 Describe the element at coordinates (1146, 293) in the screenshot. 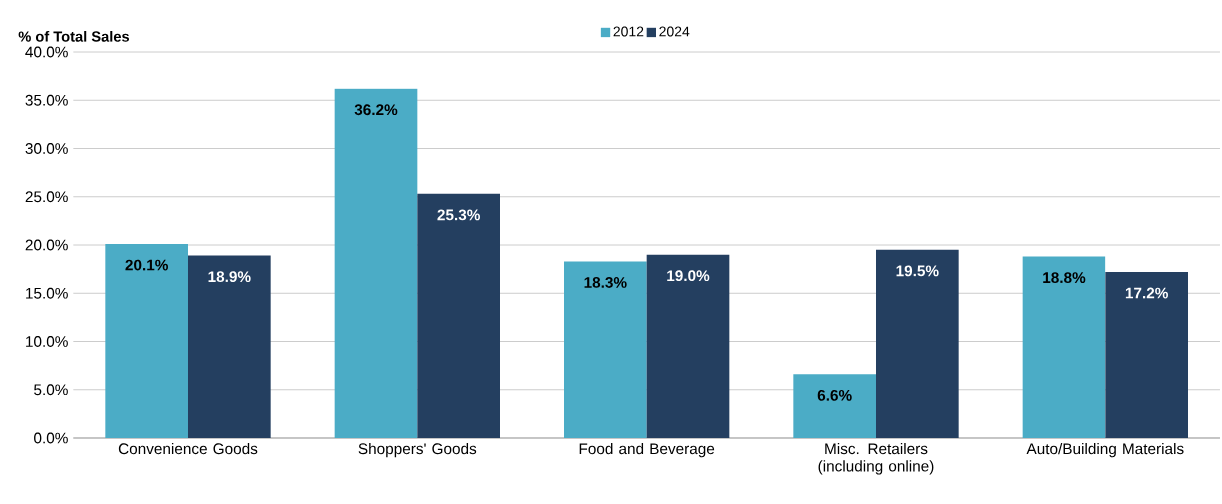

I see `data-label: 17.2%` at that location.